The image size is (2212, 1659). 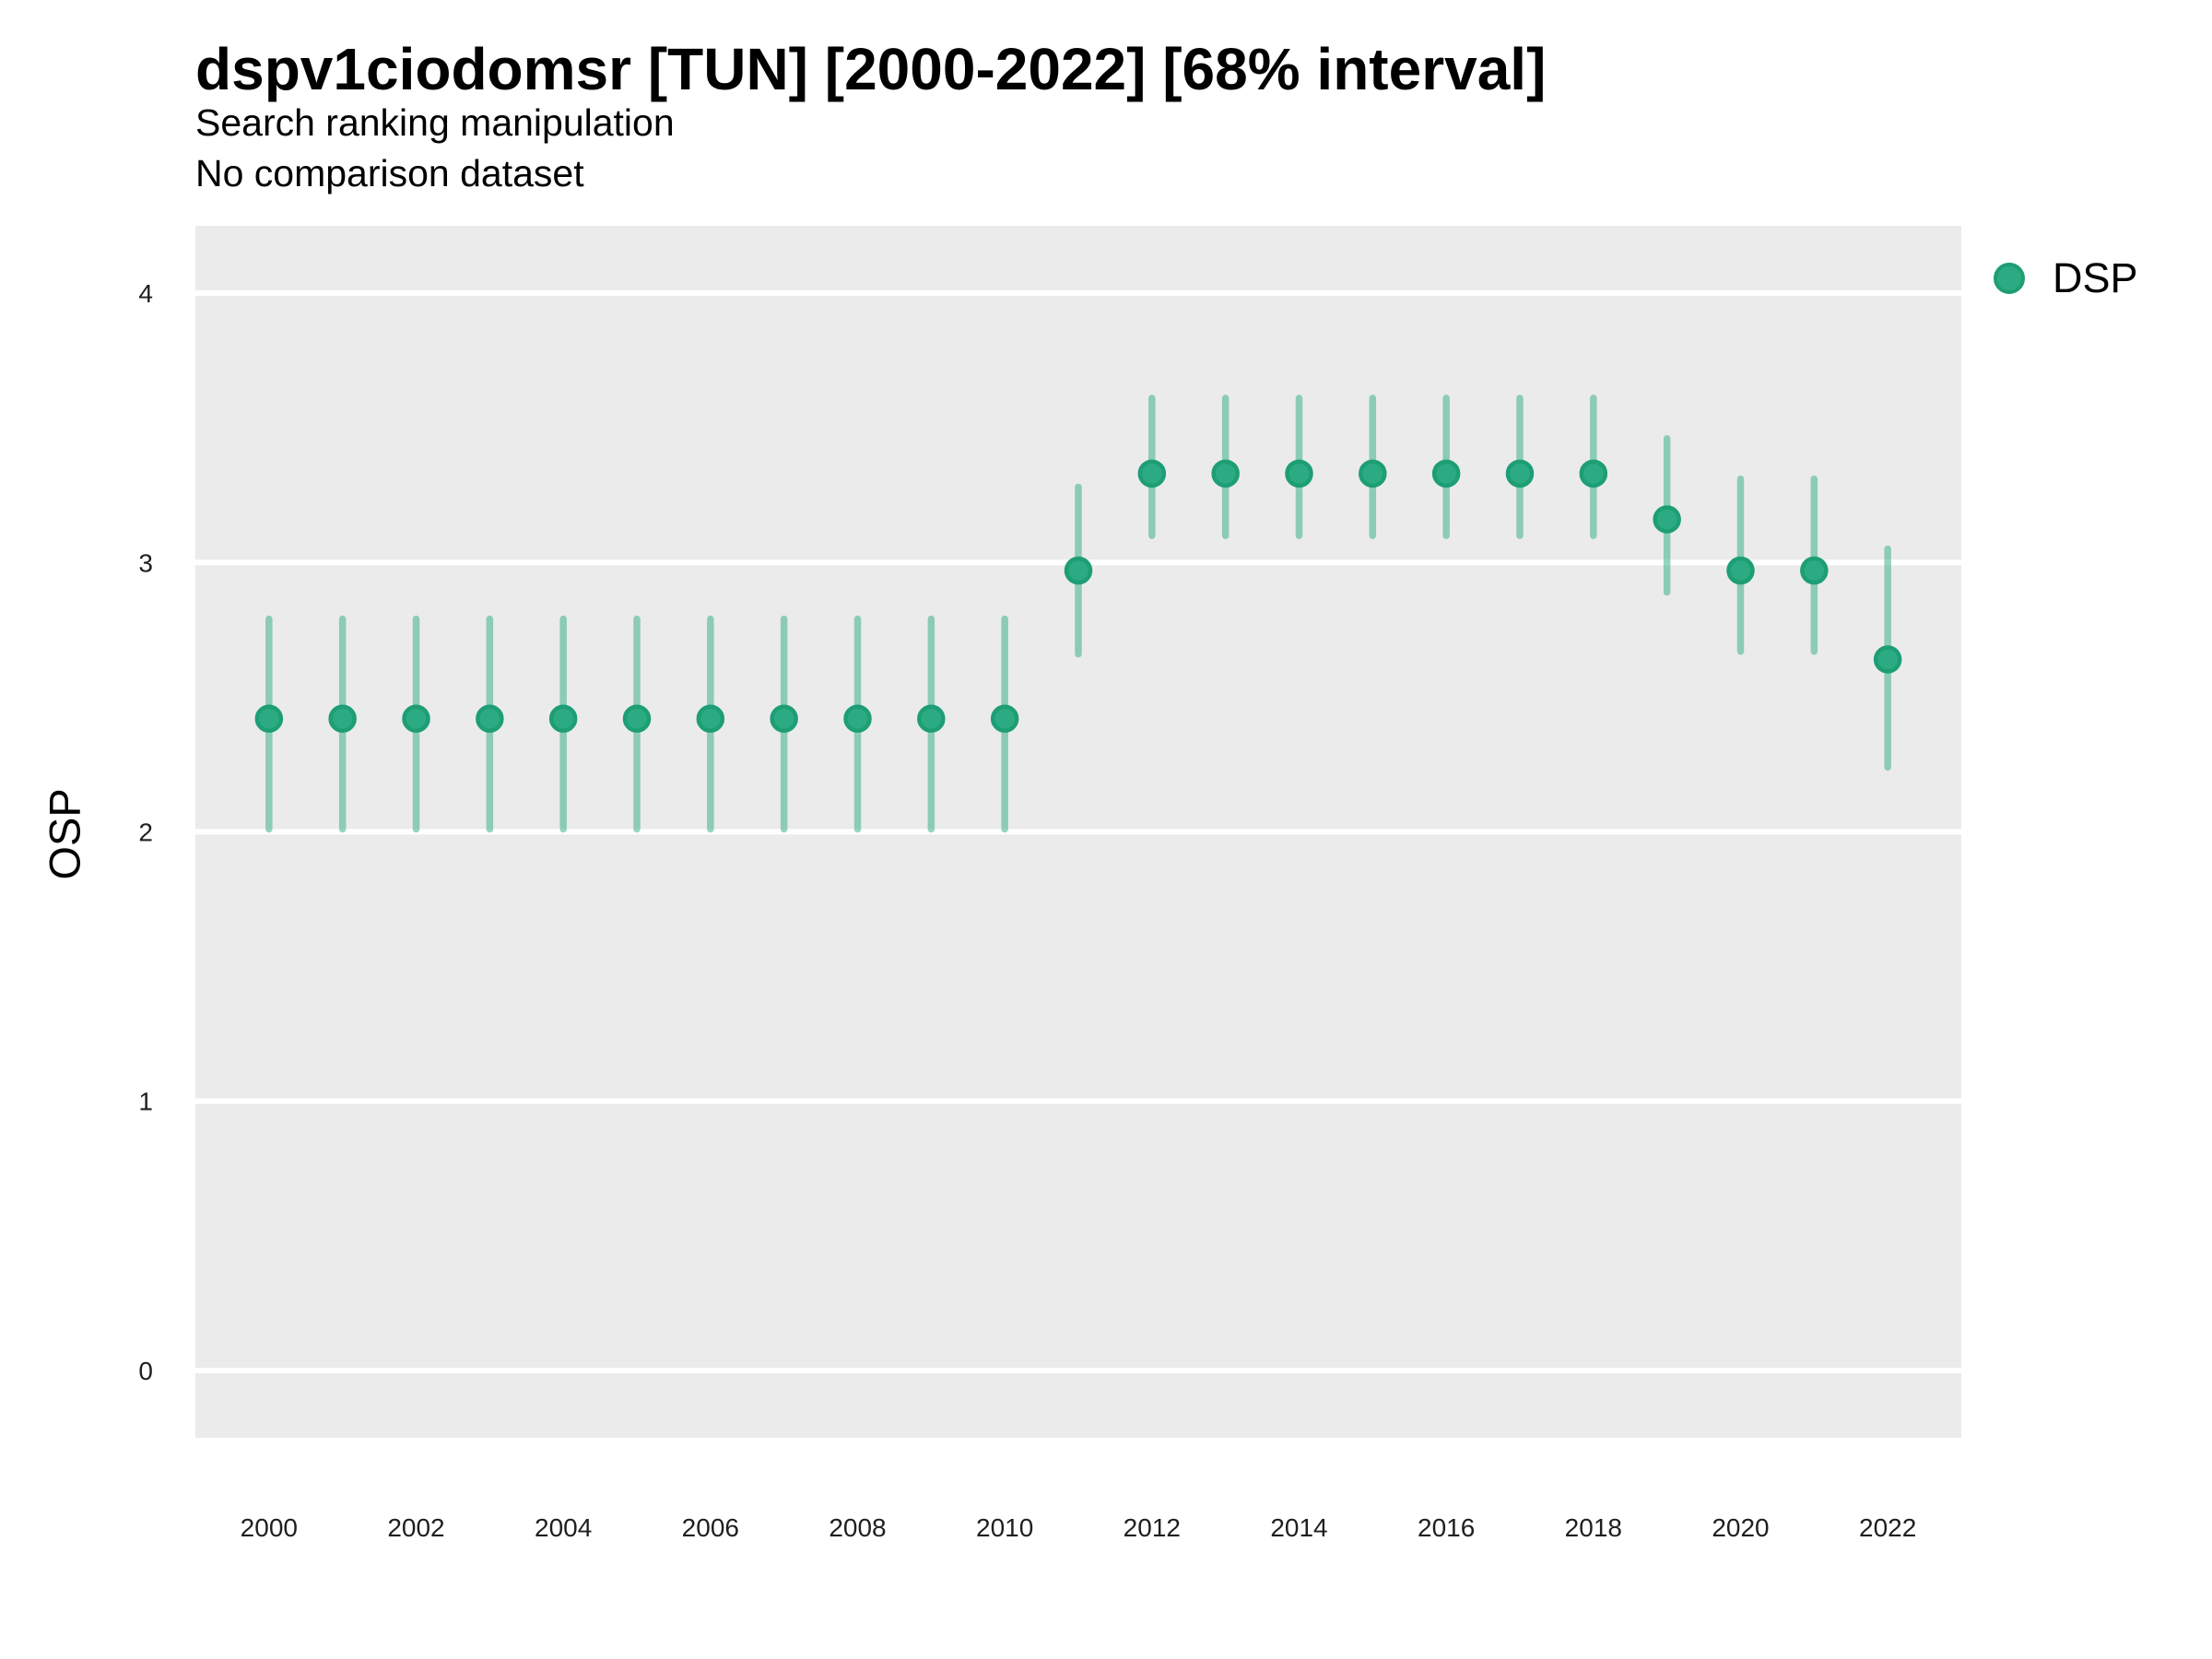 I want to click on point-DSP-2011, so click(x=1078, y=570).